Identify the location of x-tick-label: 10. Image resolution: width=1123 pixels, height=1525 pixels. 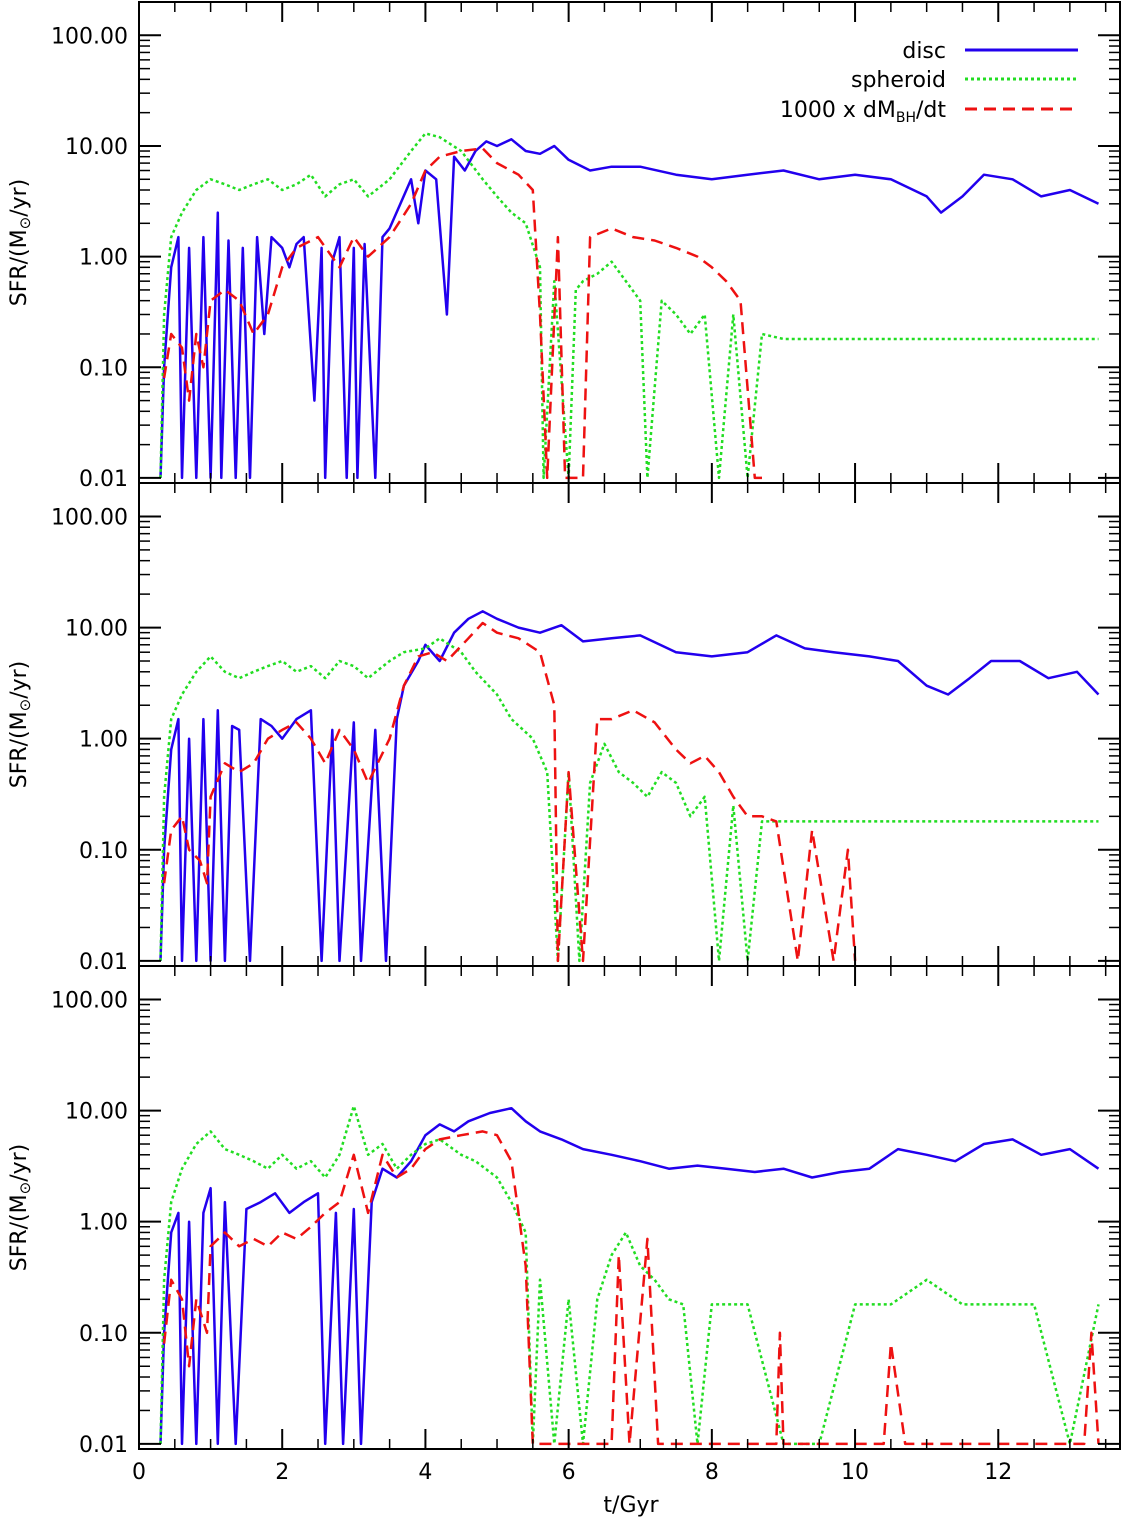
(855, 1472).